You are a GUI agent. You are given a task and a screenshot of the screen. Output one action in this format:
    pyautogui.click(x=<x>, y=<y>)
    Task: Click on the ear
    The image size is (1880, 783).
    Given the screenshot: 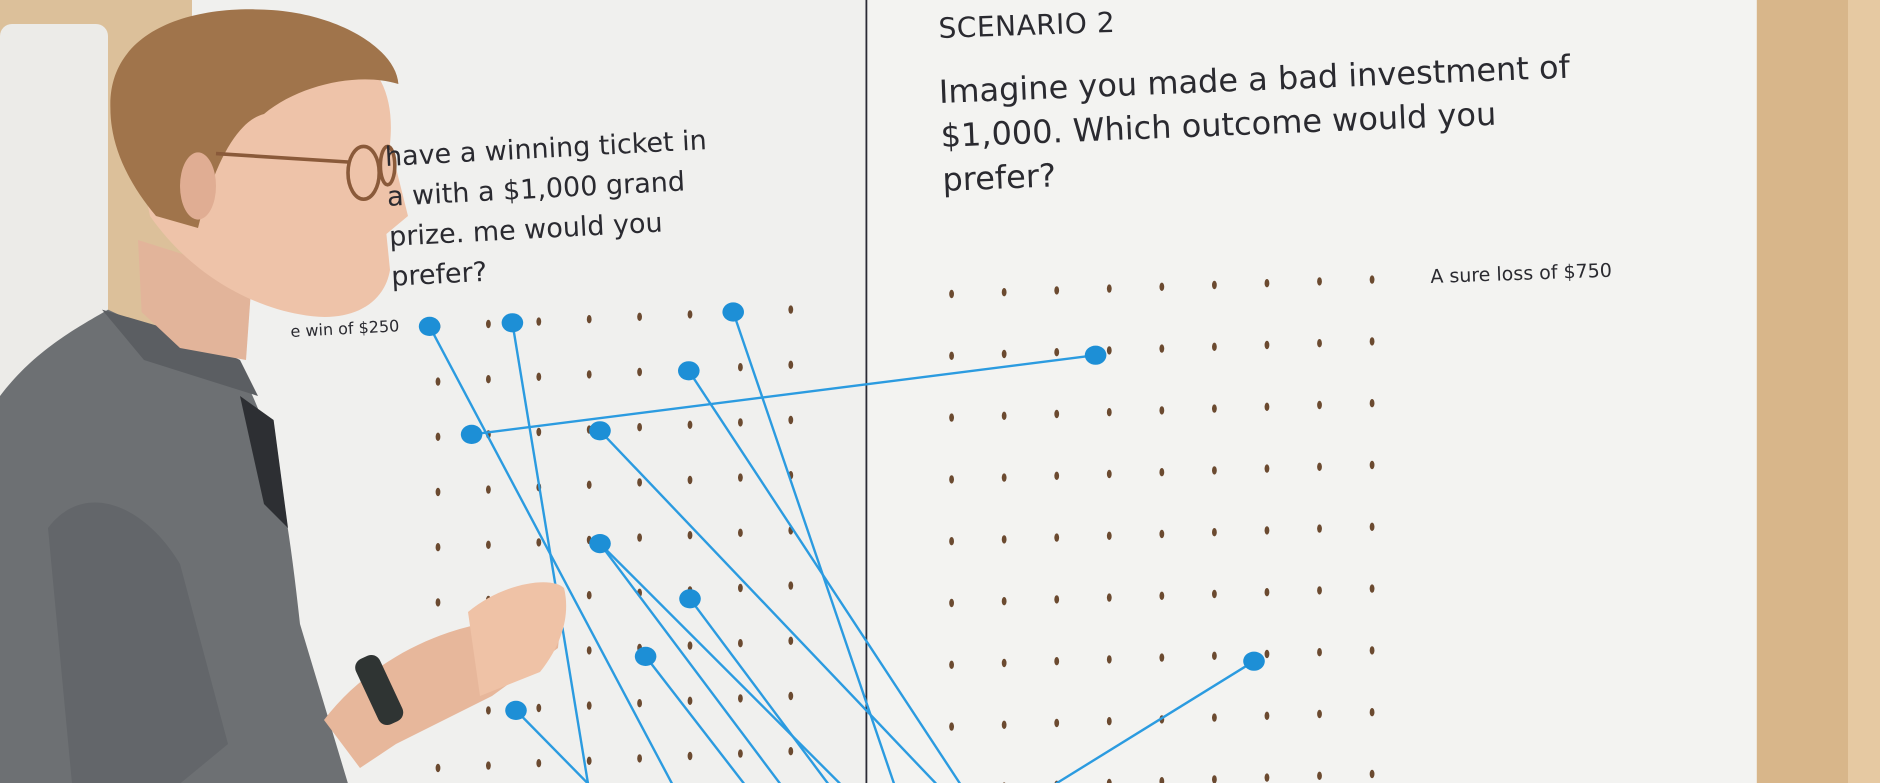 What is the action you would take?
    pyautogui.click(x=198, y=186)
    